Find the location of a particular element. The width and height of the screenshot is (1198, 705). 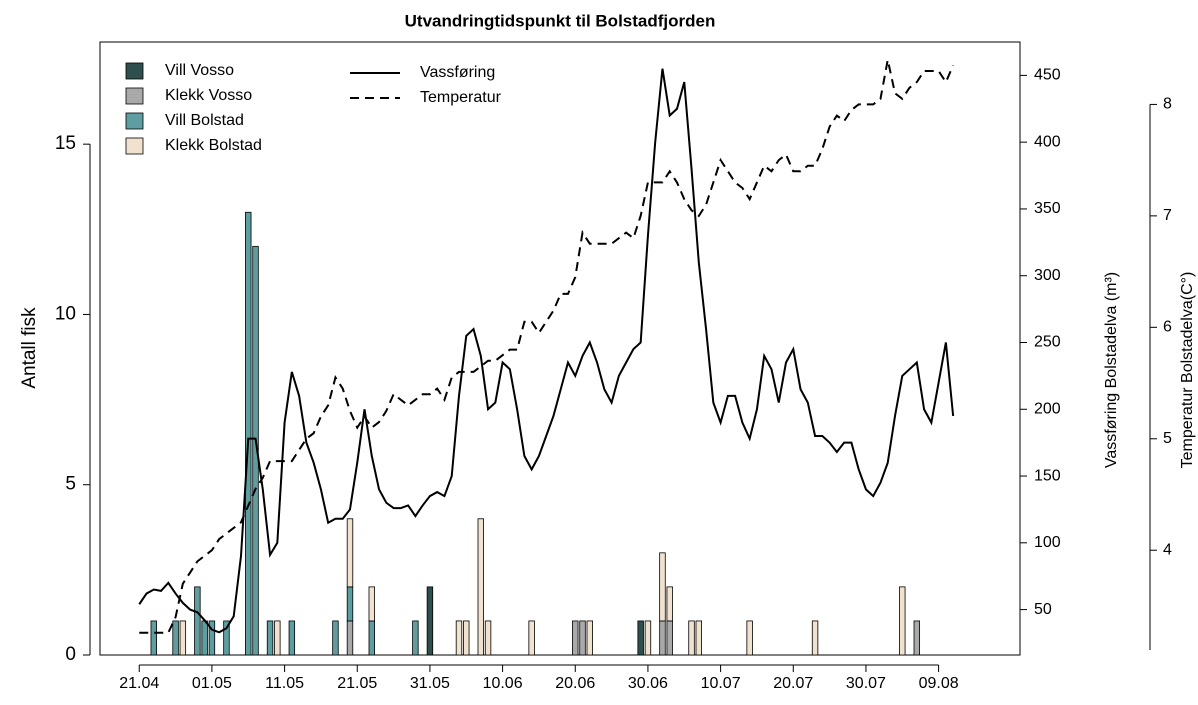

y-tick-label: 10 is located at coordinates (65, 313).